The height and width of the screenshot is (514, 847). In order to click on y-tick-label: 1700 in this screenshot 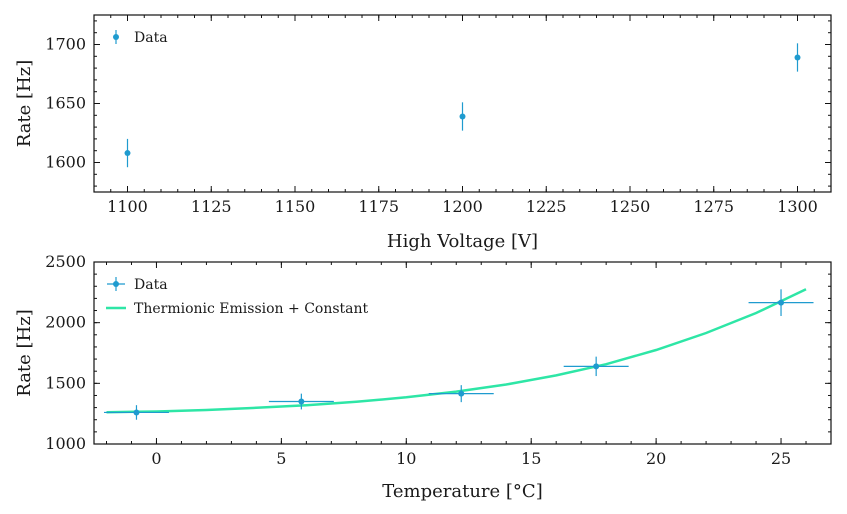, I will do `click(65, 44)`.